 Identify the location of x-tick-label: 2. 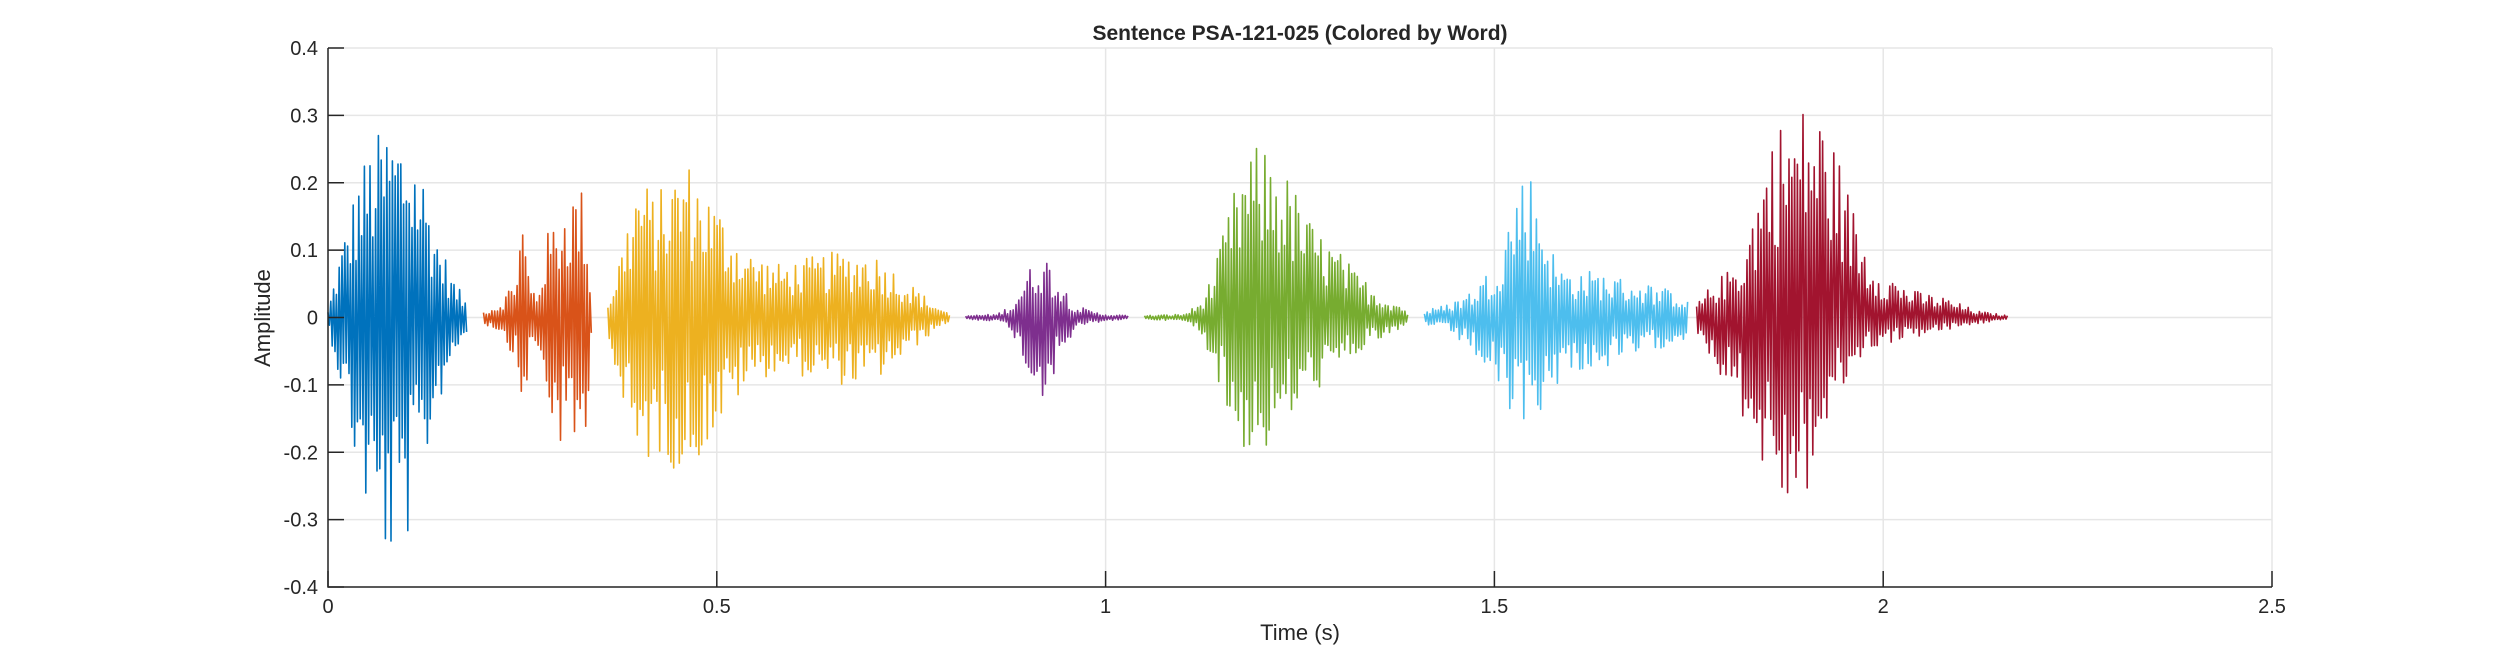
(1883, 607).